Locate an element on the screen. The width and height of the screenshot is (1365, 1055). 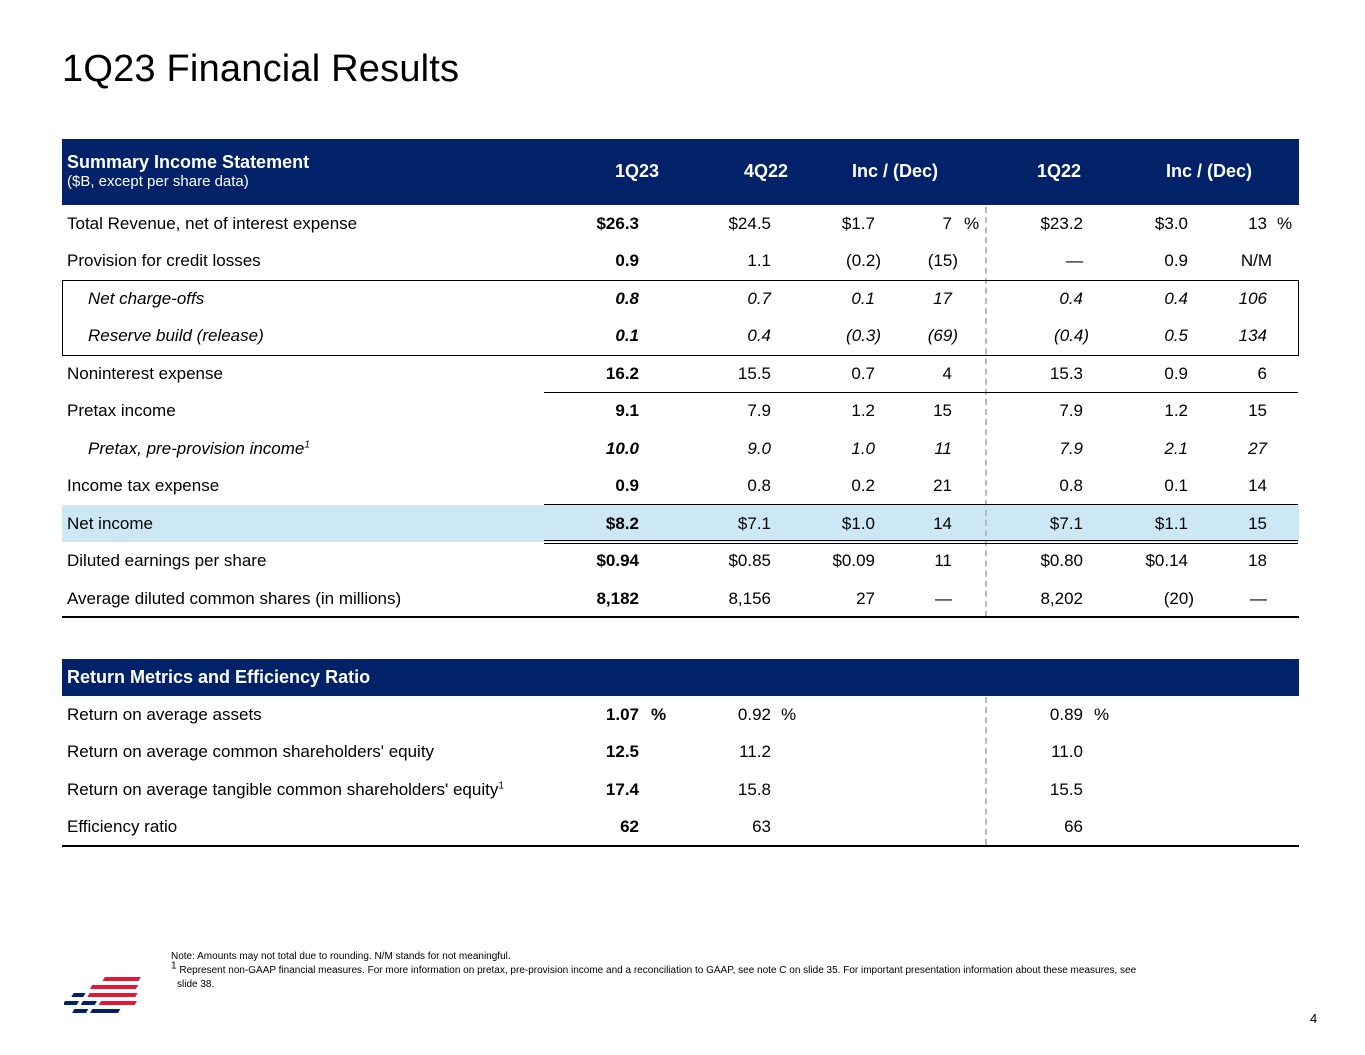
footnote-1-cont: slide 38. is located at coordinates (196, 984).